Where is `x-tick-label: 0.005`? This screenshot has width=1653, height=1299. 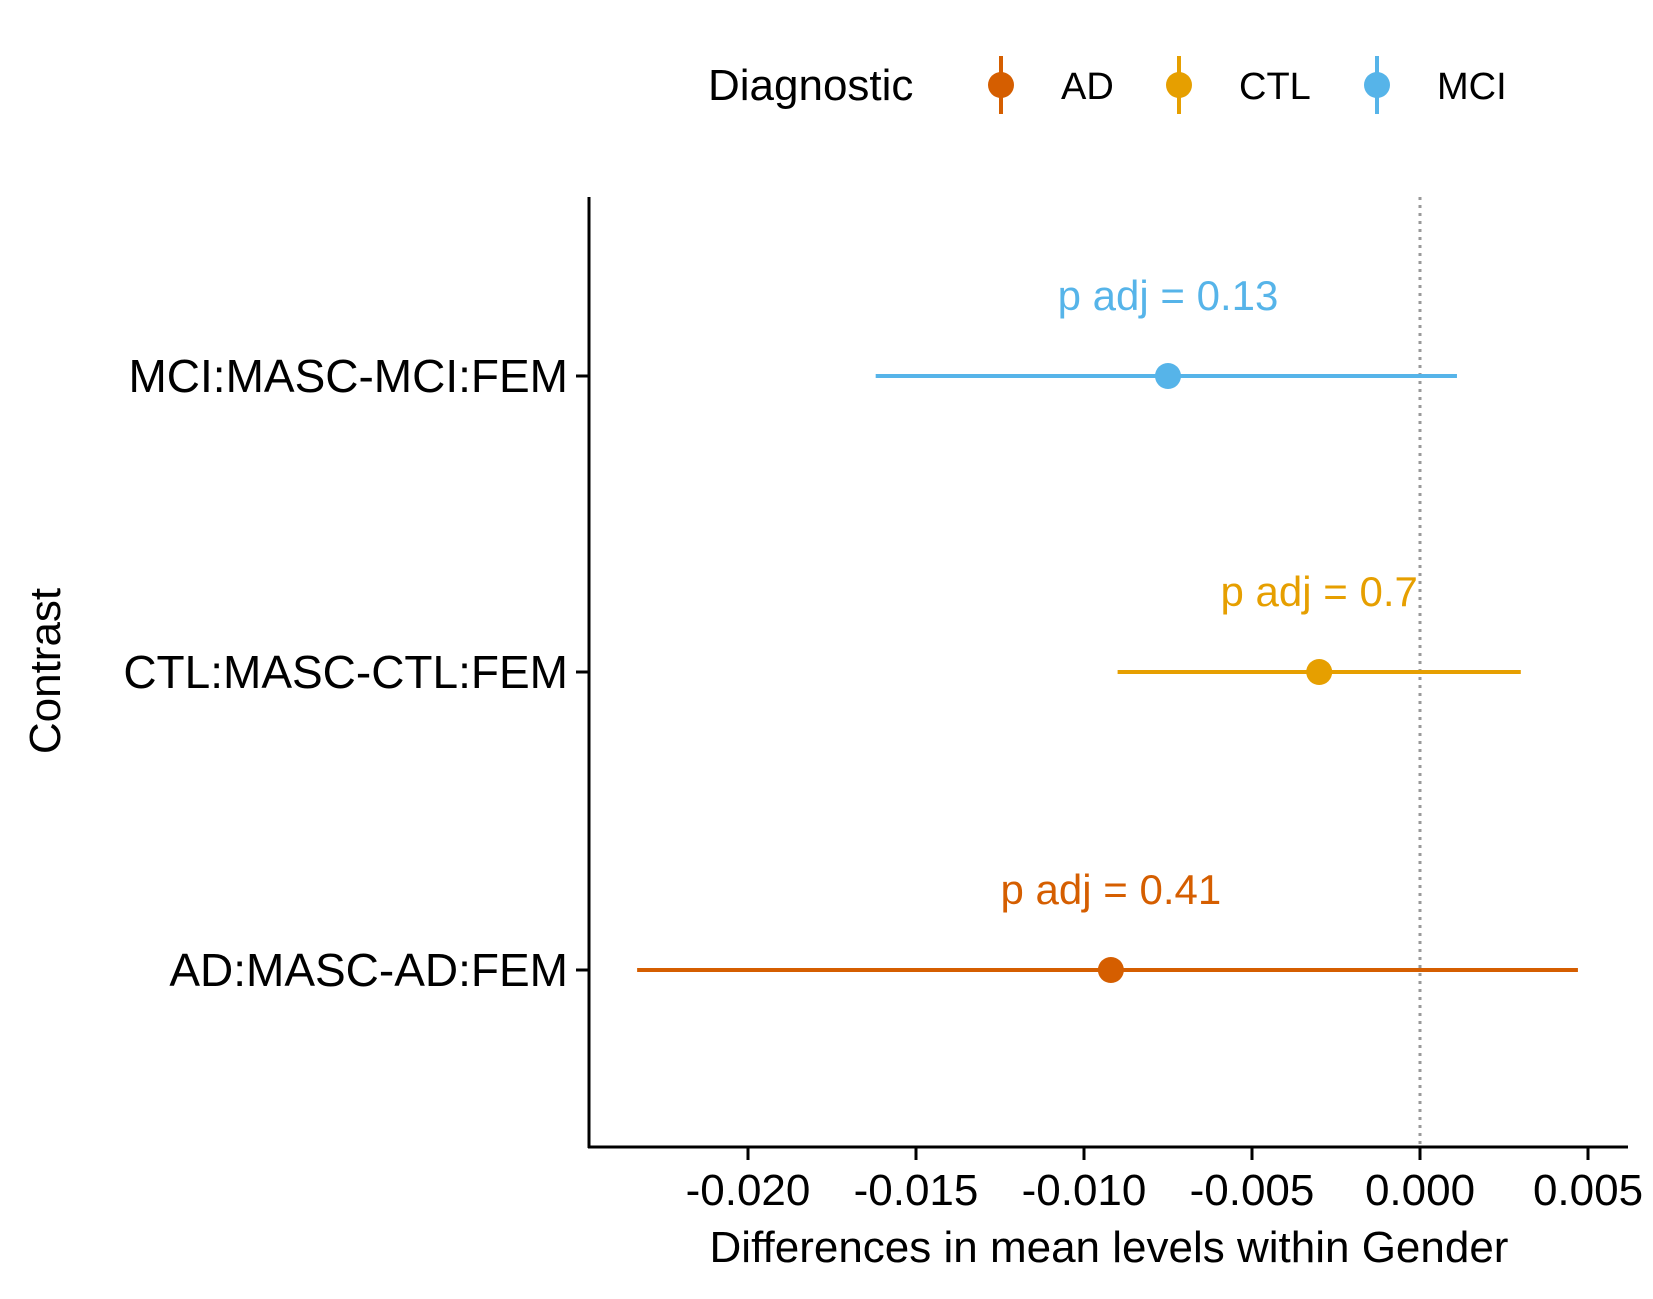 x-tick-label: 0.005 is located at coordinates (1588, 1190).